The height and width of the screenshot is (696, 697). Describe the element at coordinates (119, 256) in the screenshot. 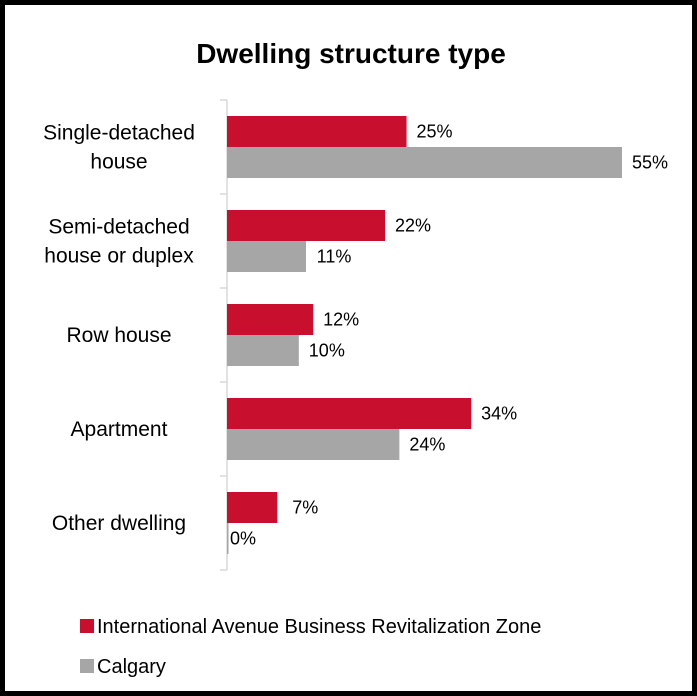

I see `category-label: house or duplex` at that location.